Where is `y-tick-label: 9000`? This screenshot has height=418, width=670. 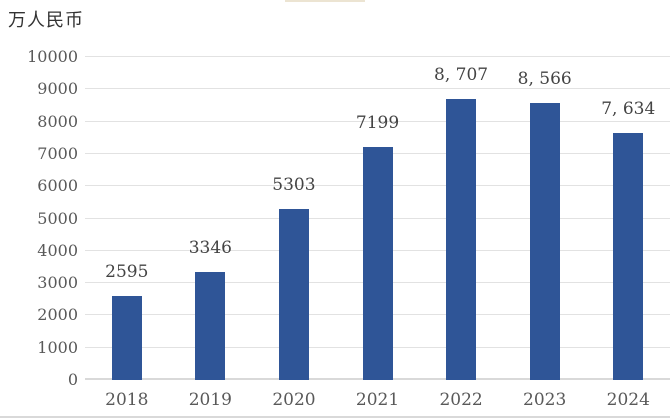
y-tick-label: 9000 is located at coordinates (57, 89).